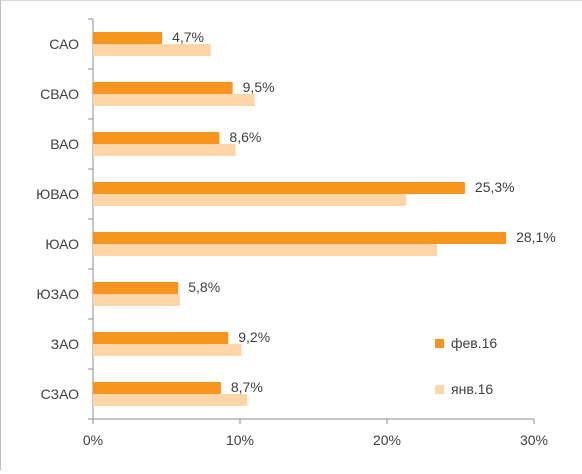 Image resolution: width=582 pixels, height=474 pixels. What do you see at coordinates (534, 440) in the screenshot?
I see `x-tick-label: 30%` at bounding box center [534, 440].